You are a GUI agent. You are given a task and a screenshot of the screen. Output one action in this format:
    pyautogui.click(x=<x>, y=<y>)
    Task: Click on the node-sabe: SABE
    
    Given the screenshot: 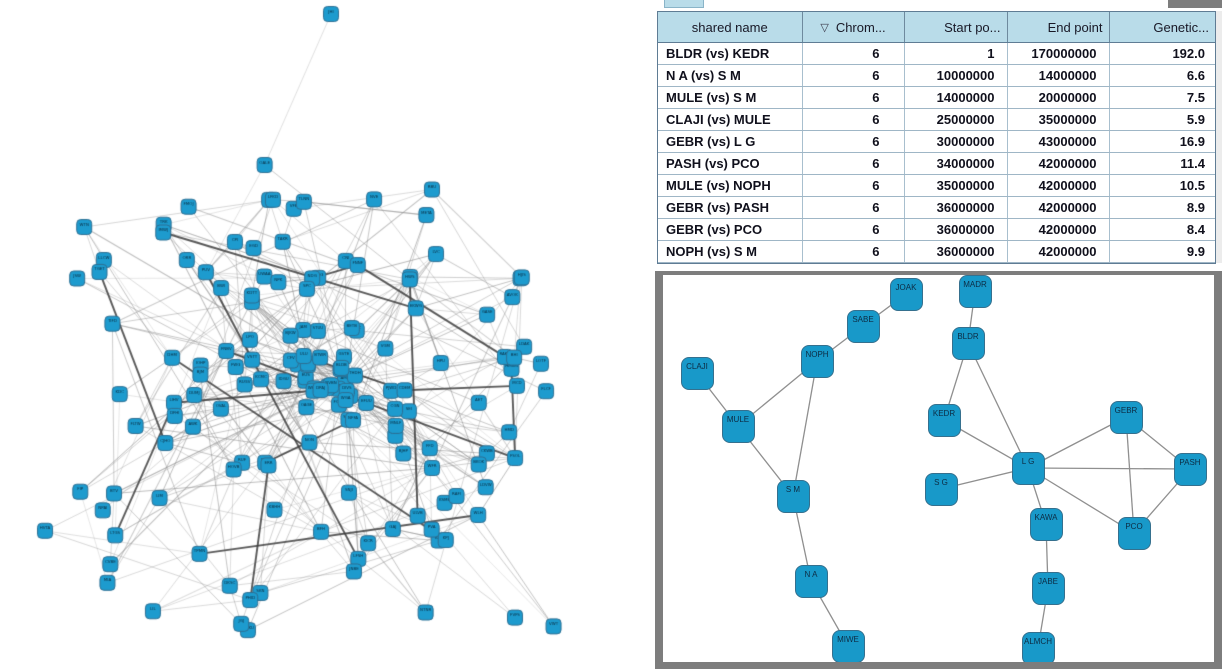 What is the action you would take?
    pyautogui.click(x=863, y=326)
    